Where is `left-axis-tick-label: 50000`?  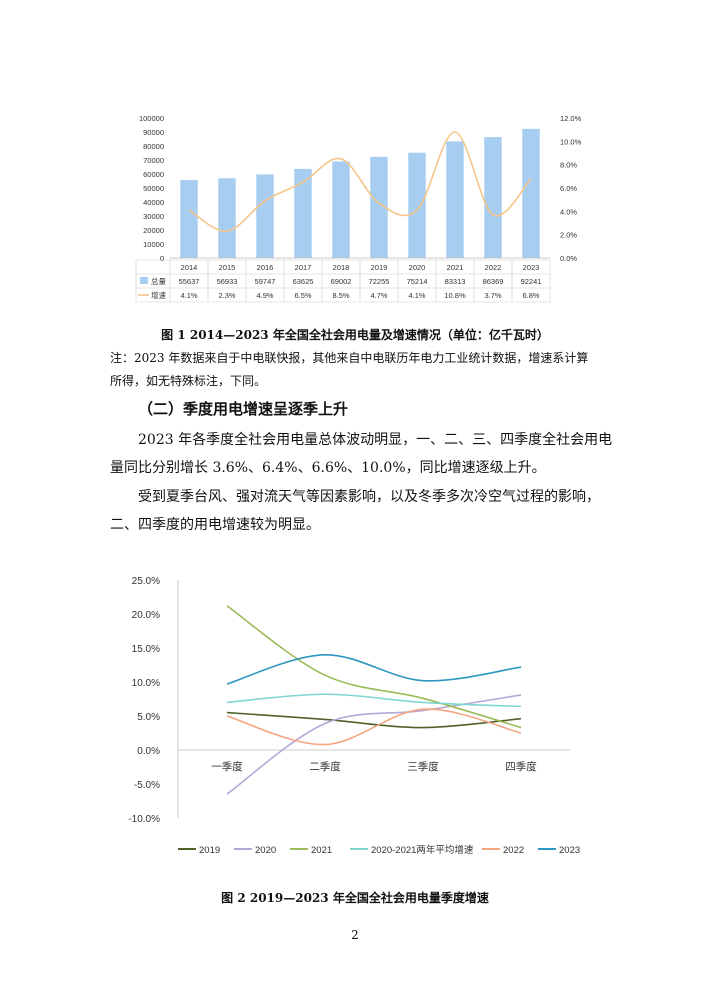
left-axis-tick-label: 50000 is located at coordinates (153, 188).